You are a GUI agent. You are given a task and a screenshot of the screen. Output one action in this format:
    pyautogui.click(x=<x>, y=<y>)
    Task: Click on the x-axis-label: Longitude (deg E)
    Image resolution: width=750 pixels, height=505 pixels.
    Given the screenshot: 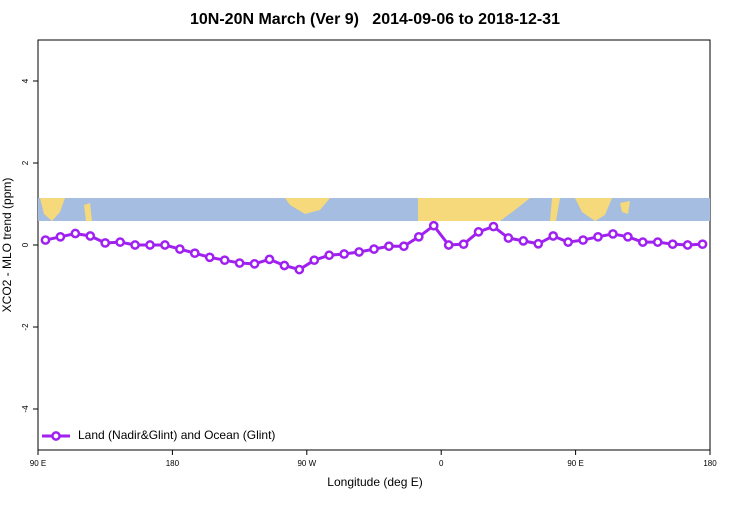 What is the action you would take?
    pyautogui.click(x=374, y=482)
    